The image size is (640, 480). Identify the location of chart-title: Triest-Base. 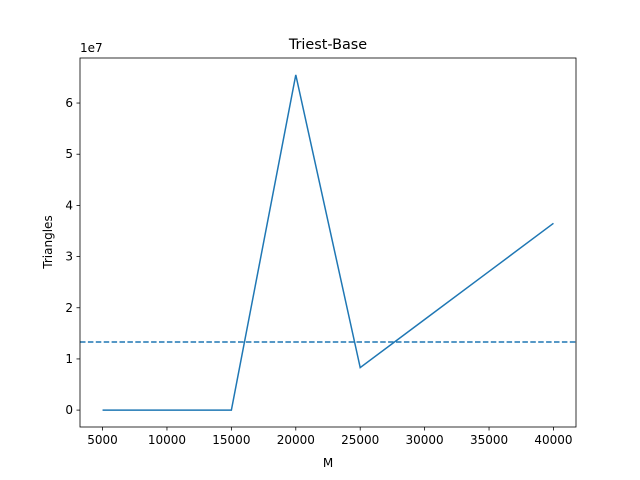
(327, 45).